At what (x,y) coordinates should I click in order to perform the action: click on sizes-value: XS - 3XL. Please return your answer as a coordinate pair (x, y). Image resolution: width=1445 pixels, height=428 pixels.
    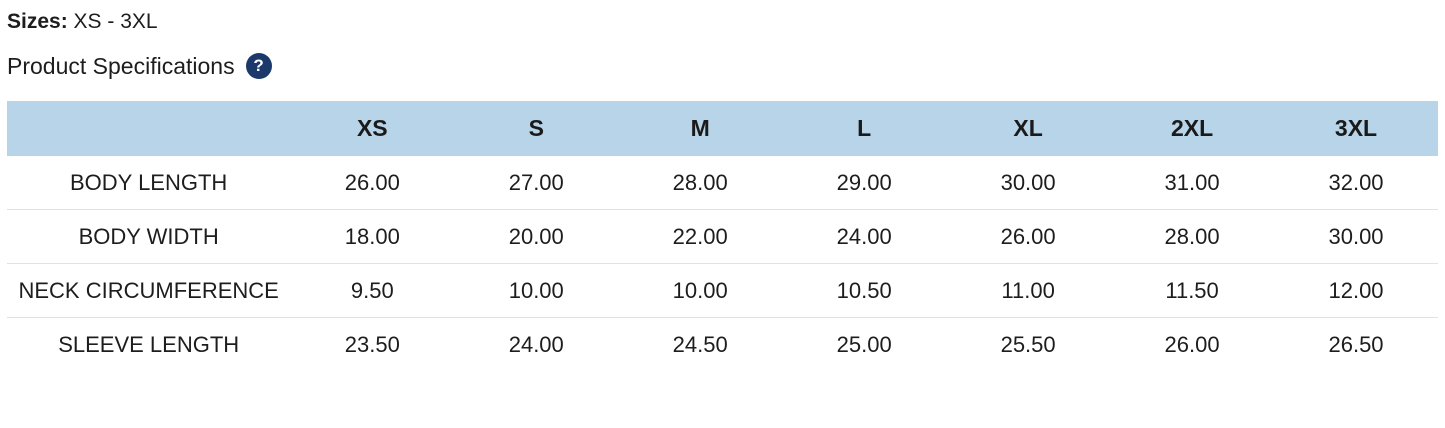
    Looking at the image, I should click on (112, 21).